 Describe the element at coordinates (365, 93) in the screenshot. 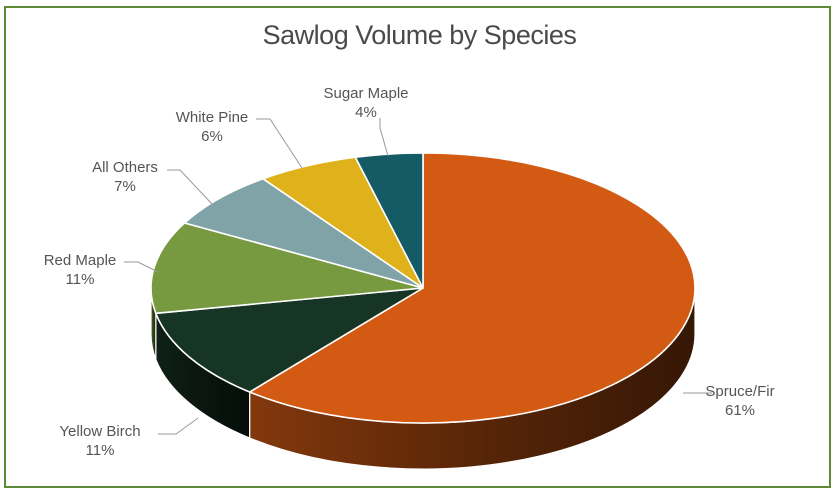

I see `slice-label-sugar-maple: Sugar Maple` at that location.